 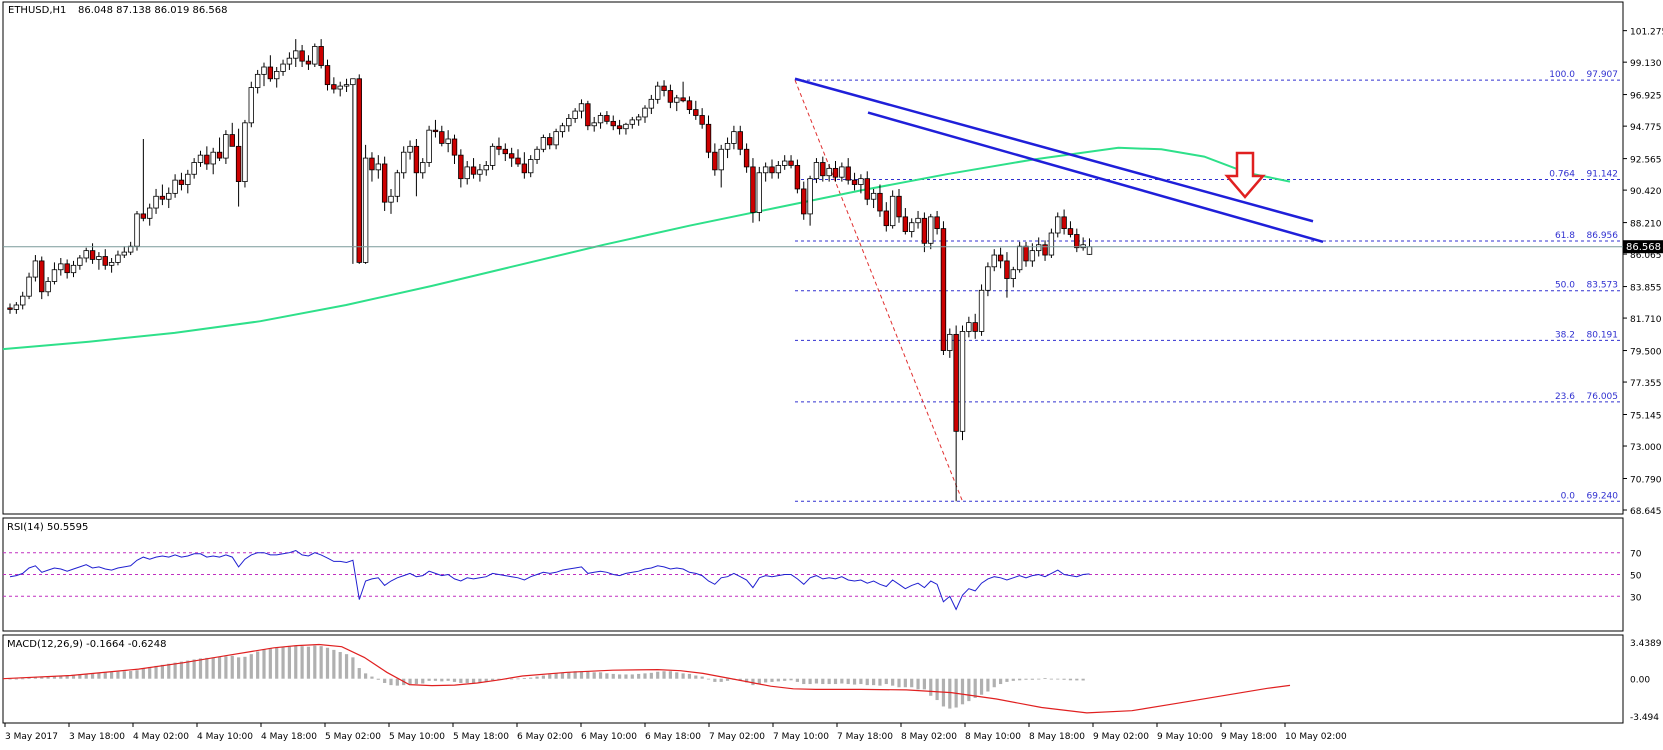 What do you see at coordinates (737, 737) in the screenshot?
I see `time-tick-label: 7 May 02:00` at bounding box center [737, 737].